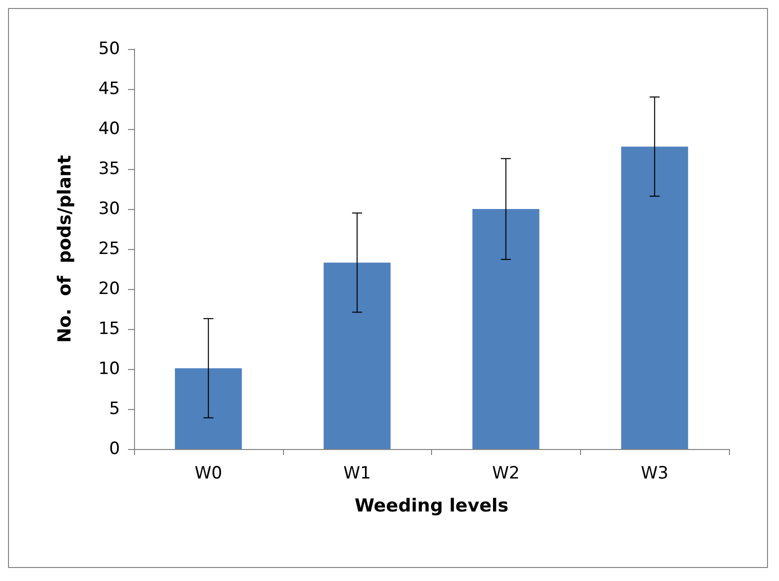  I want to click on x-tick-label: W1, so click(357, 474).